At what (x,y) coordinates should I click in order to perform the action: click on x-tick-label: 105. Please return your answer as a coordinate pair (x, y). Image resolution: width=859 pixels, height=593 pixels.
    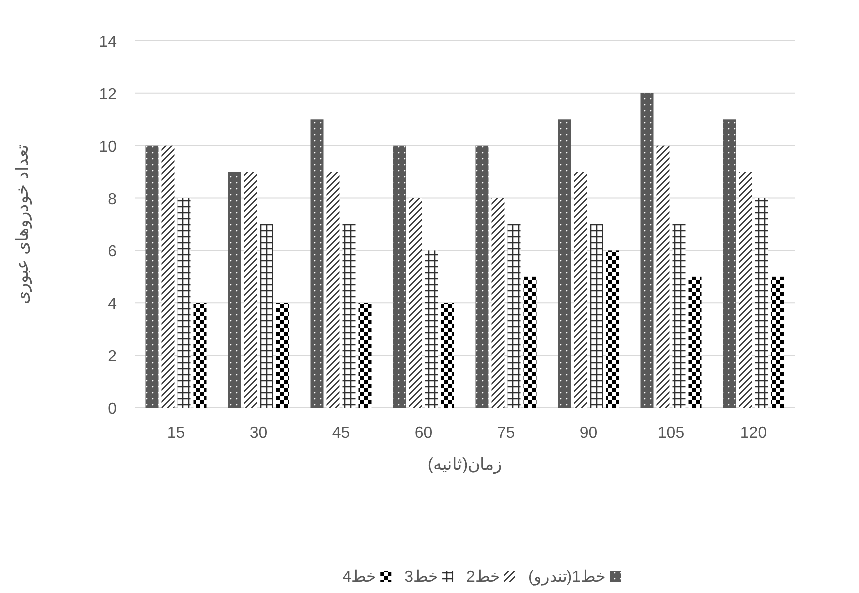
    Looking at the image, I should click on (671, 433).